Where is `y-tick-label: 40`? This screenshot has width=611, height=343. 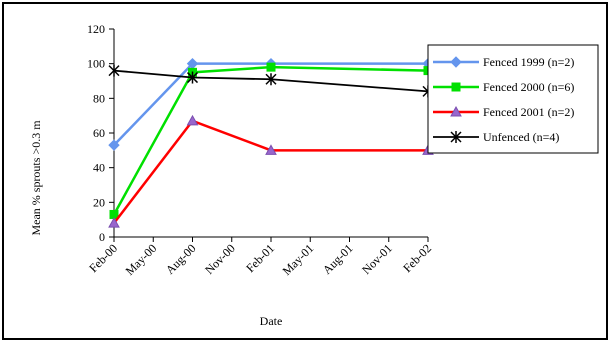
y-tick-label: 40 is located at coordinates (99, 168).